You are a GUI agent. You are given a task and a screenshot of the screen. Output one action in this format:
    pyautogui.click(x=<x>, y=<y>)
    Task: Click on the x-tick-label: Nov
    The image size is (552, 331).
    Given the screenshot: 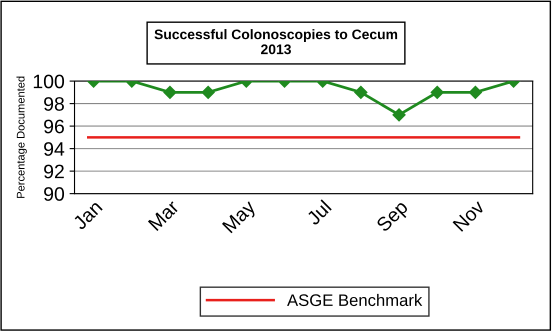 What is the action you would take?
    pyautogui.click(x=469, y=215)
    